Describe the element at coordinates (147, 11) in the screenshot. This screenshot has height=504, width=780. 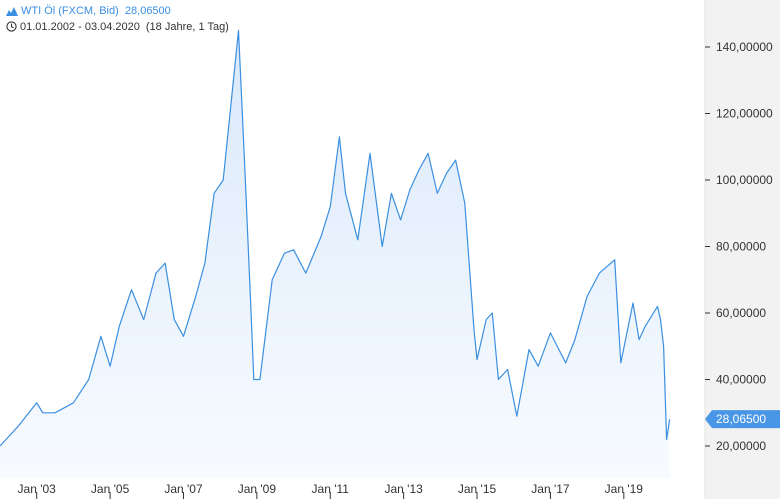
I see `legend-last-value: 28,06500` at that location.